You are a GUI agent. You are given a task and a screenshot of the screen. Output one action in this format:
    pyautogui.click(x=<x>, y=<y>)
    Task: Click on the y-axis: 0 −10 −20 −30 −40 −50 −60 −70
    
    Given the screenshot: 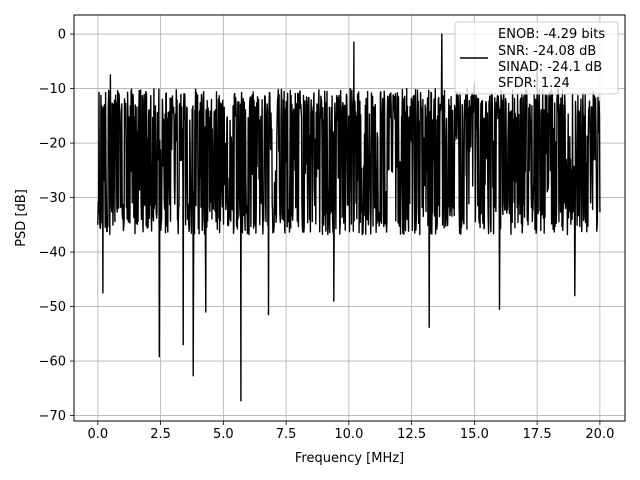 What is the action you would take?
    pyautogui.click(x=56, y=226)
    